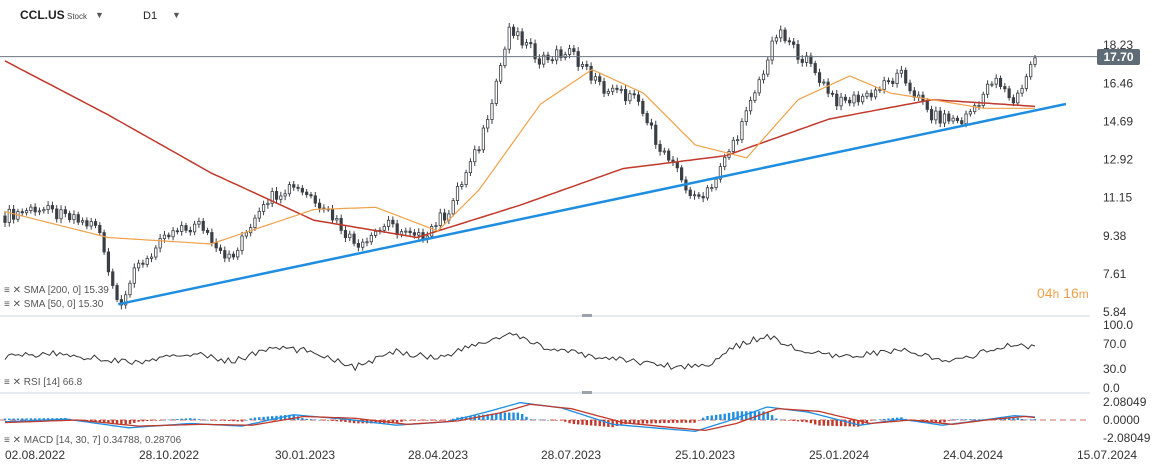 The image size is (1163, 473). What do you see at coordinates (42, 15) in the screenshot?
I see `symbol-label: CCL.US` at bounding box center [42, 15].